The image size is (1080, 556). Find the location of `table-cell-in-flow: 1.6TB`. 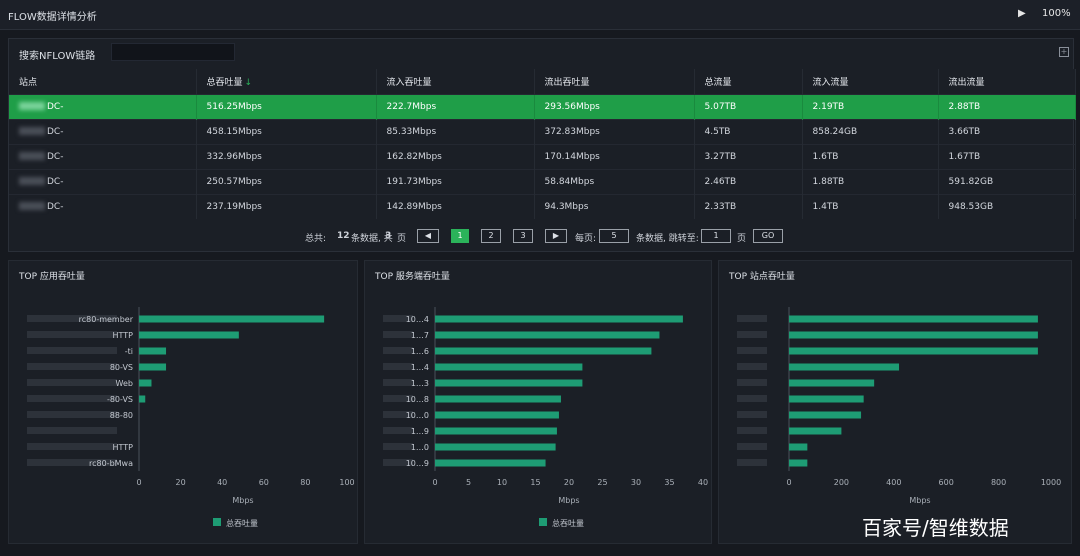

table-cell-in-flow: 1.6TB is located at coordinates (870, 156).